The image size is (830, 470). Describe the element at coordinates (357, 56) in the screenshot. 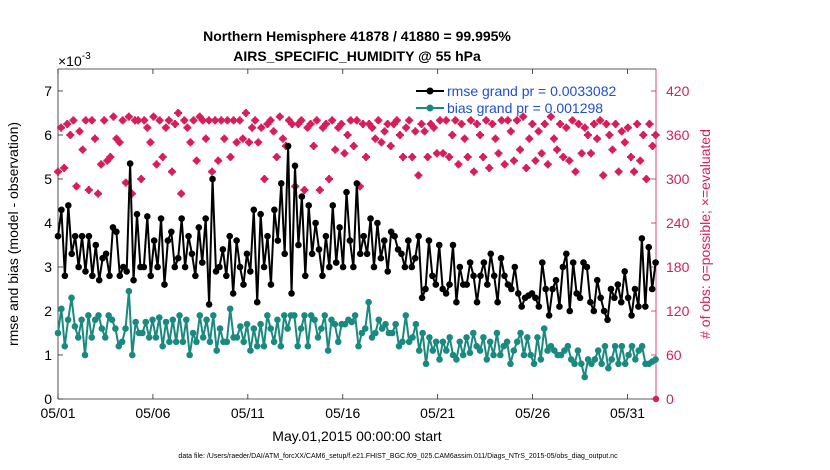

I see `chart-title-line2: AIRS_SPECIFIC_HUMIDITY @ 55 hPa` at that location.